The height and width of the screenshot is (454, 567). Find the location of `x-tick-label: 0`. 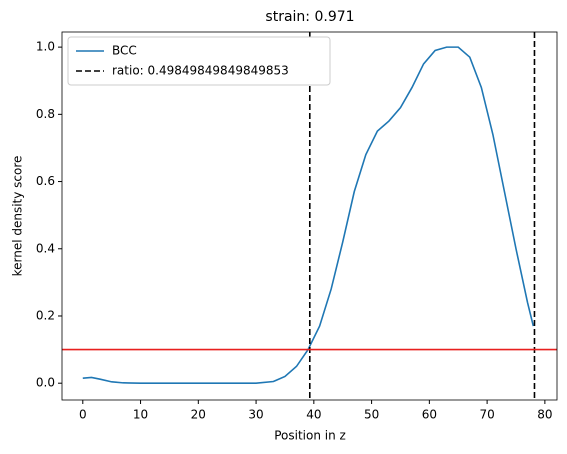

x-tick-label: 0 is located at coordinates (83, 415).